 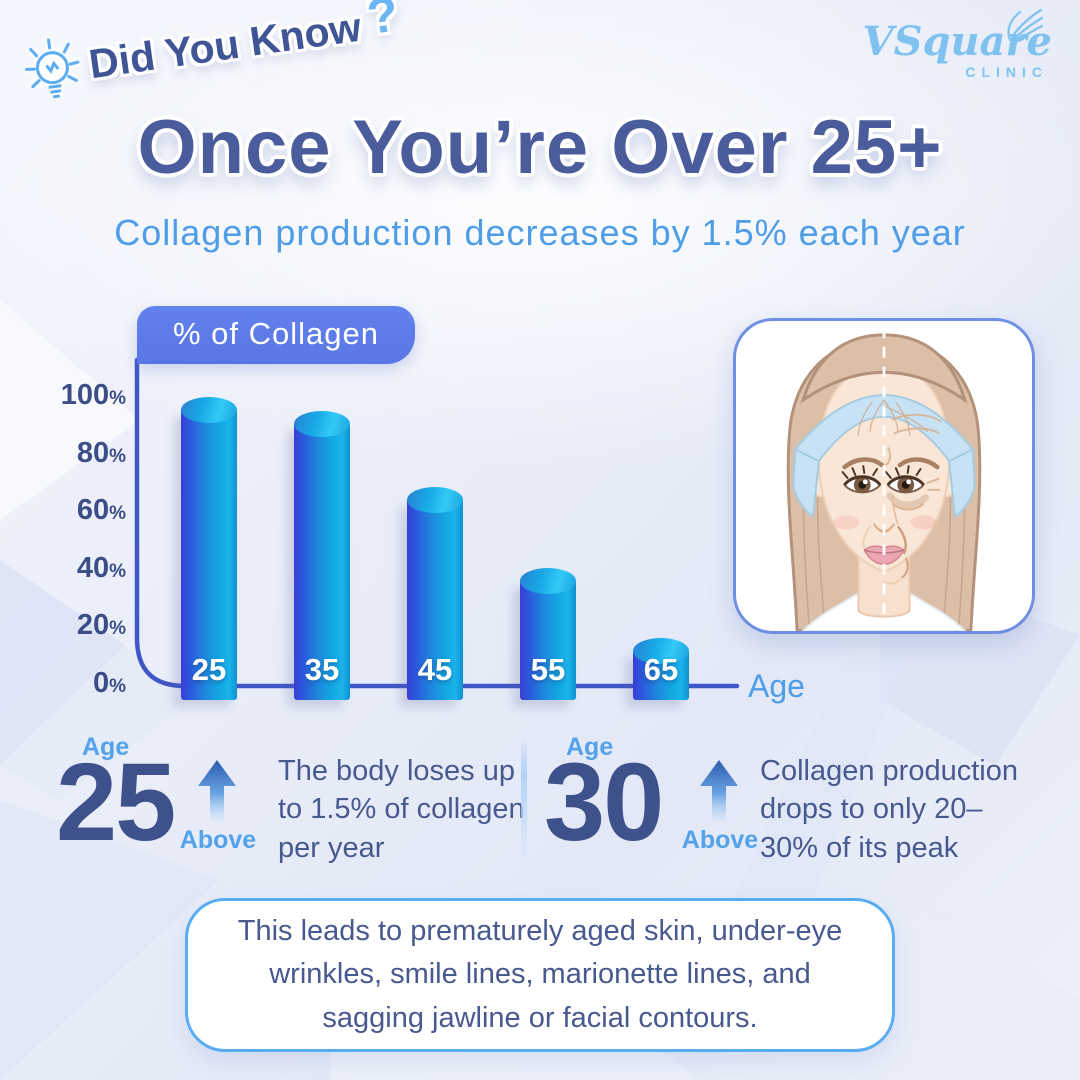 I want to click on page-title: Once You’re Over 25+, so click(x=540, y=147).